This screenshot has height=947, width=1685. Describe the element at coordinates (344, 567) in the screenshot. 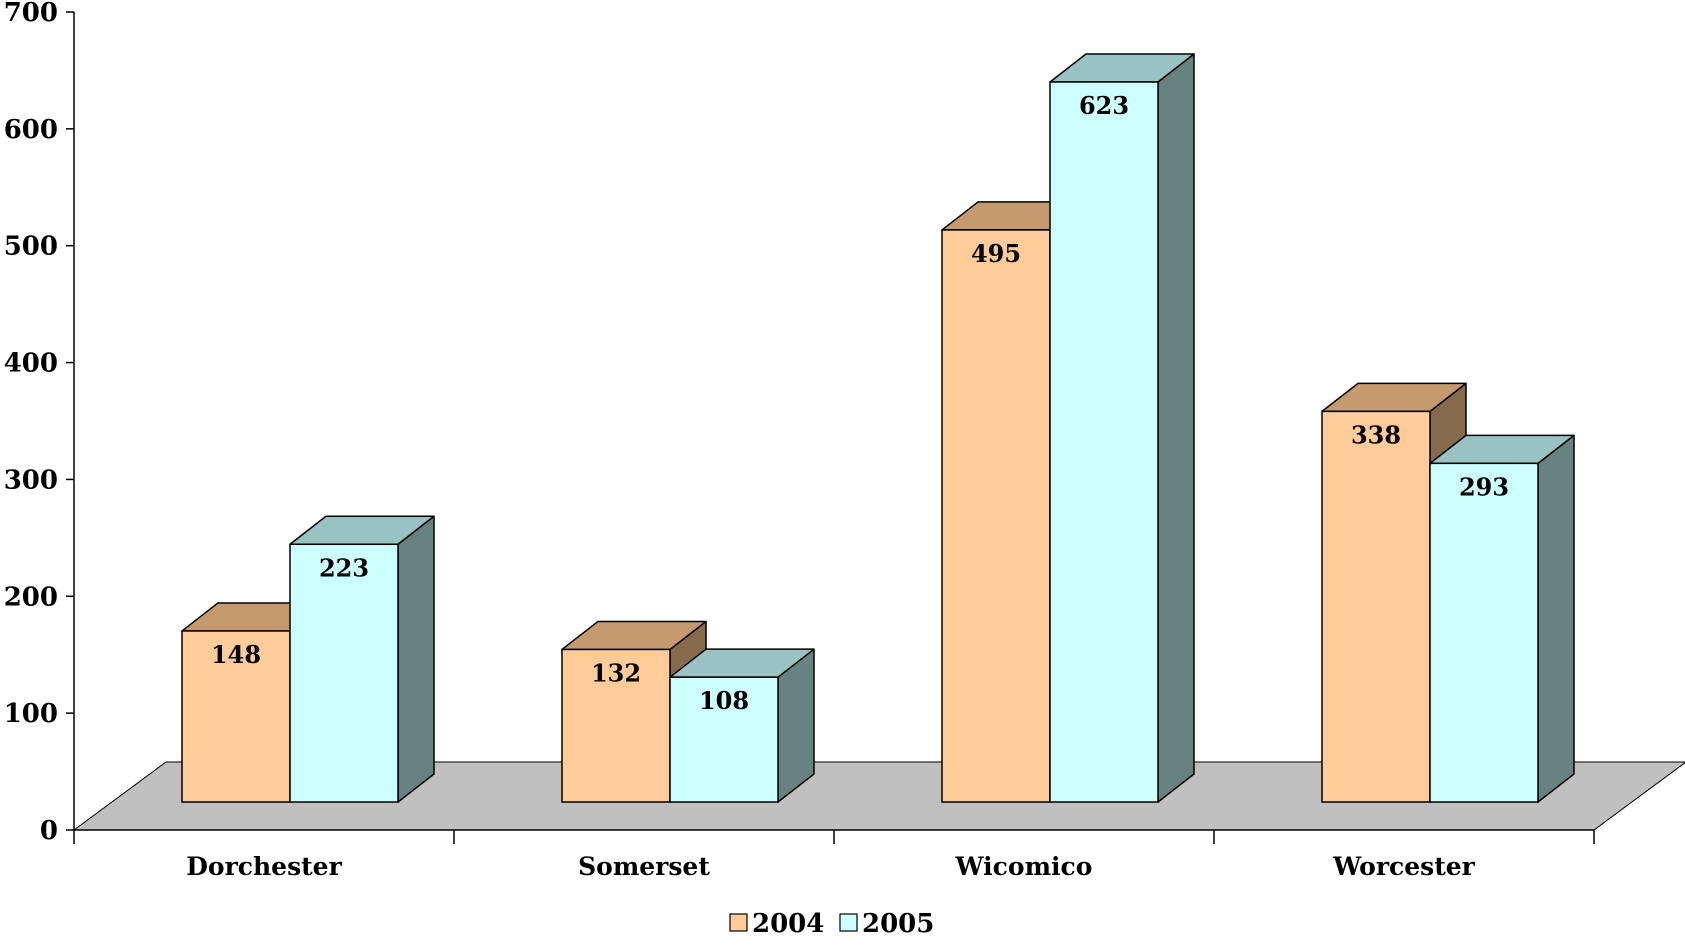

I see `data-label: 223` at that location.